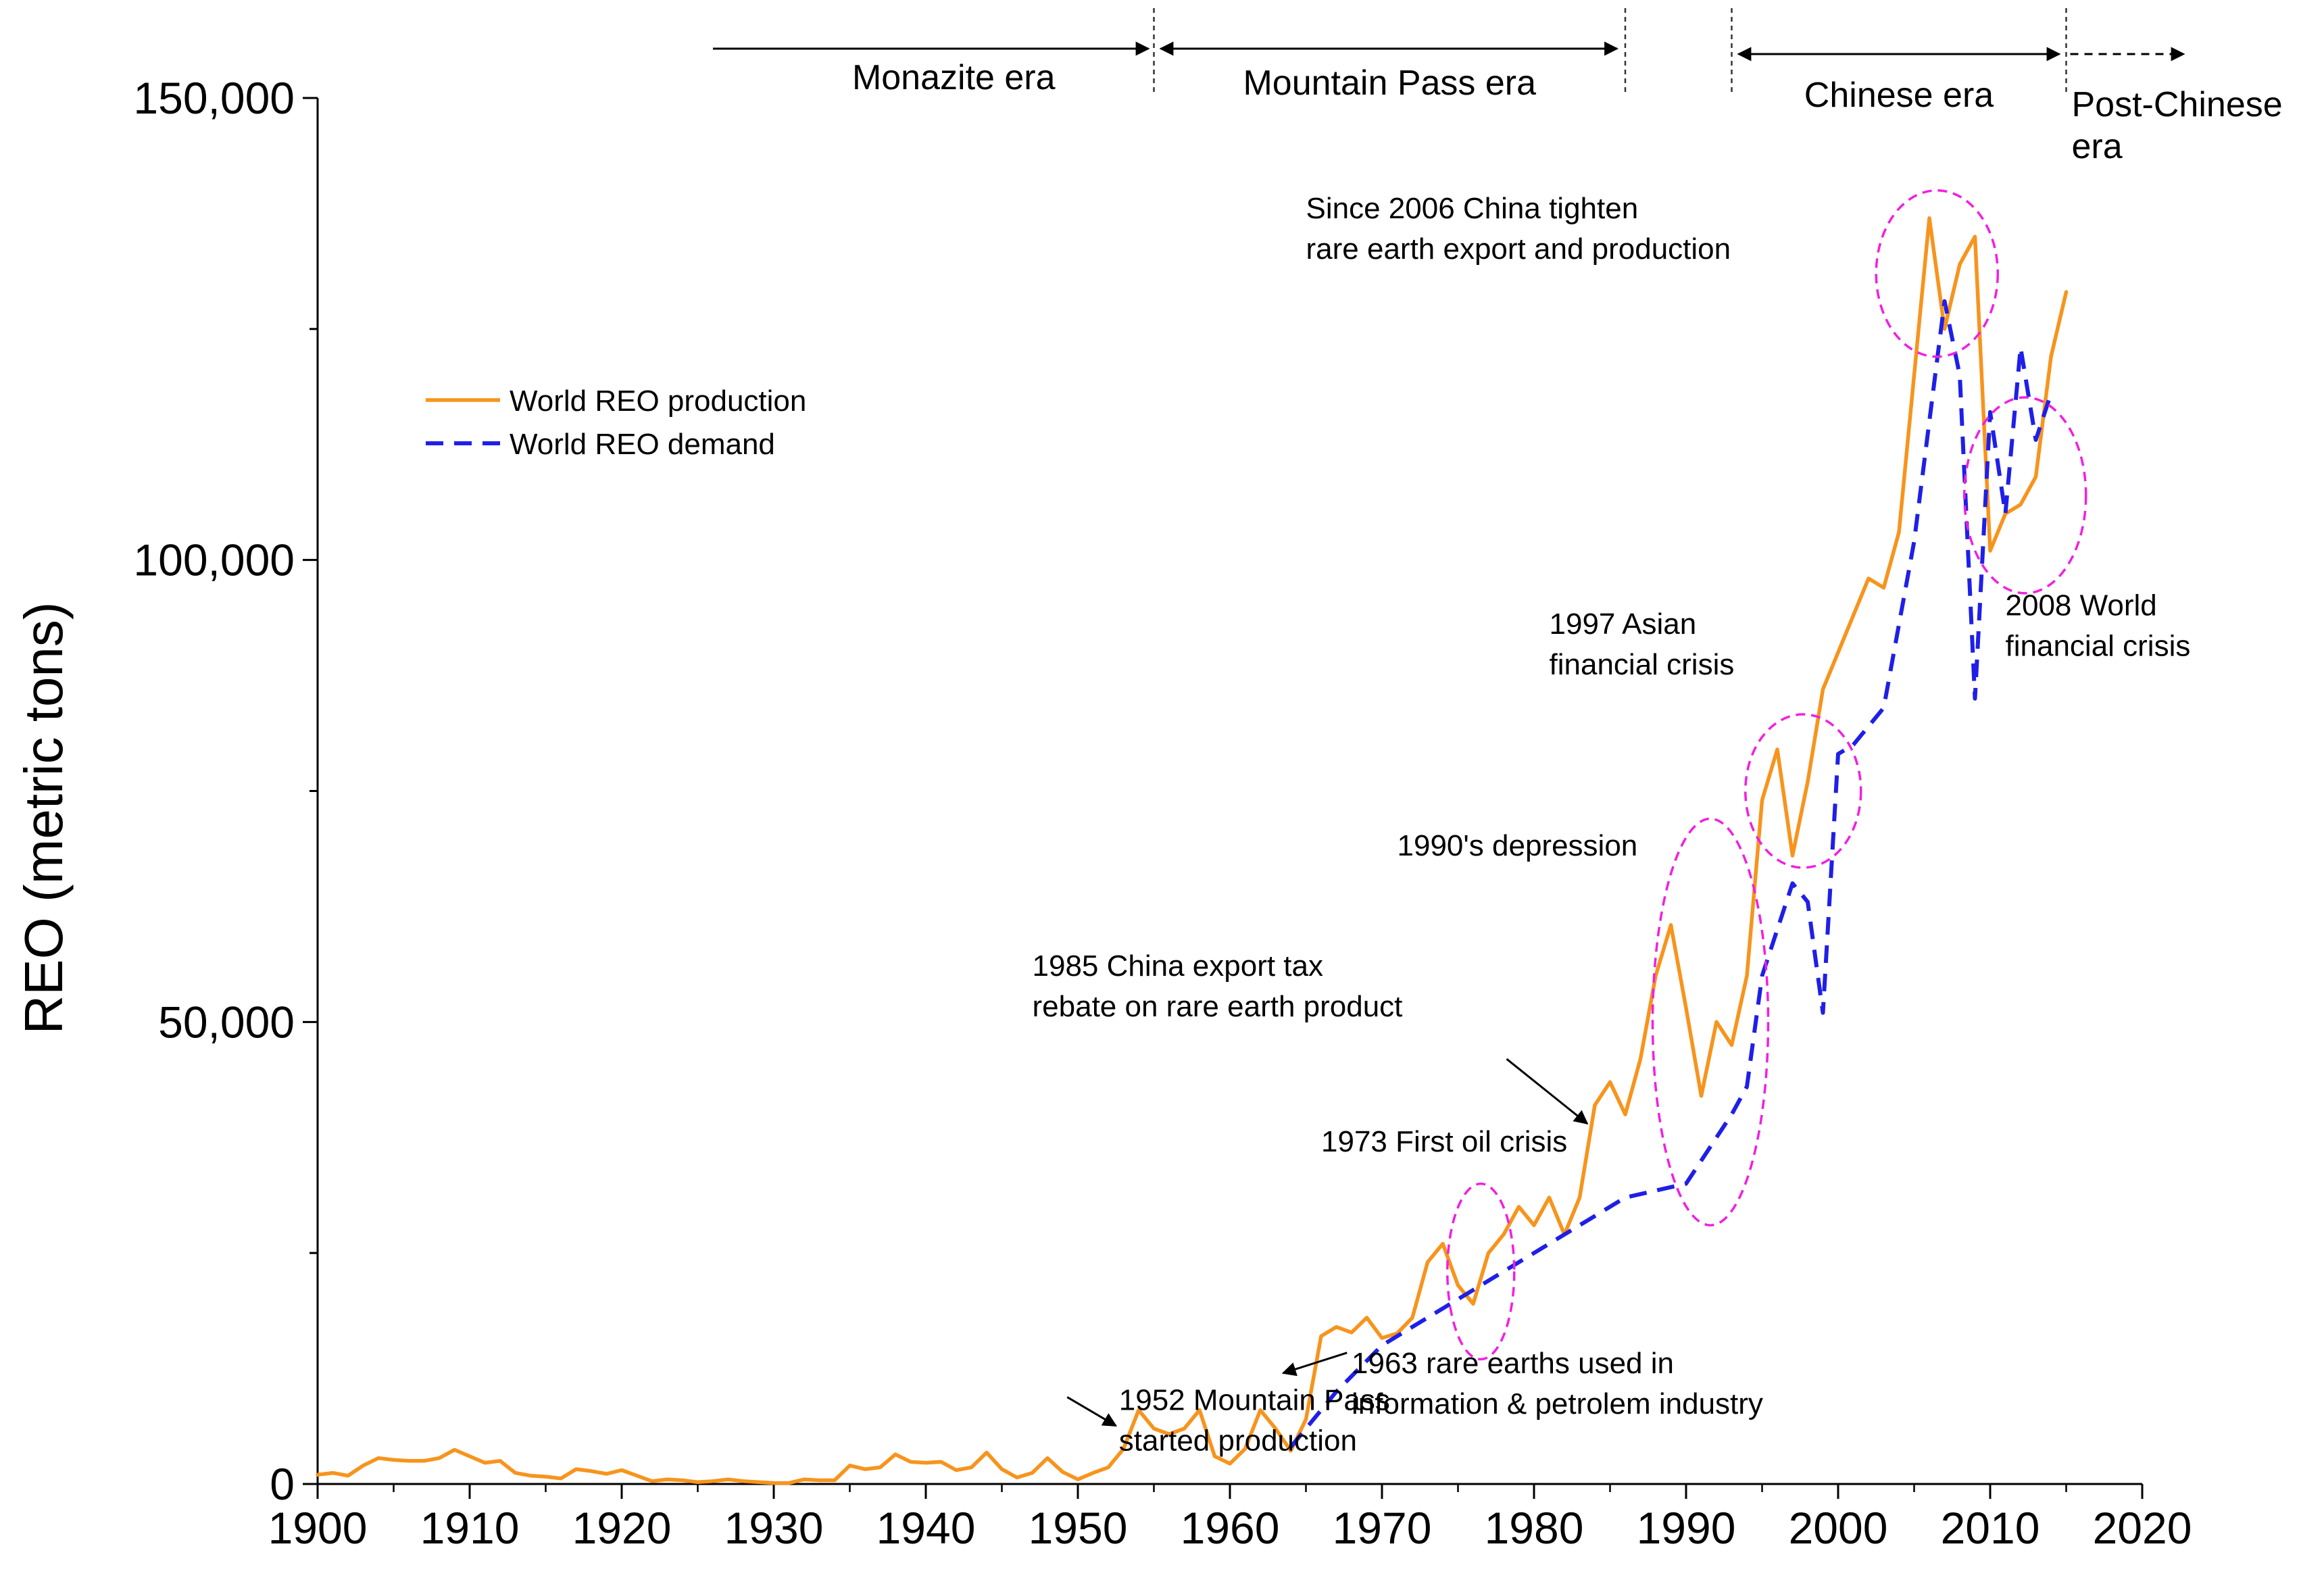 The width and height of the screenshot is (2324, 1584). Describe the element at coordinates (2097, 146) in the screenshot. I see `era-label-post-chinese-line2: era` at that location.